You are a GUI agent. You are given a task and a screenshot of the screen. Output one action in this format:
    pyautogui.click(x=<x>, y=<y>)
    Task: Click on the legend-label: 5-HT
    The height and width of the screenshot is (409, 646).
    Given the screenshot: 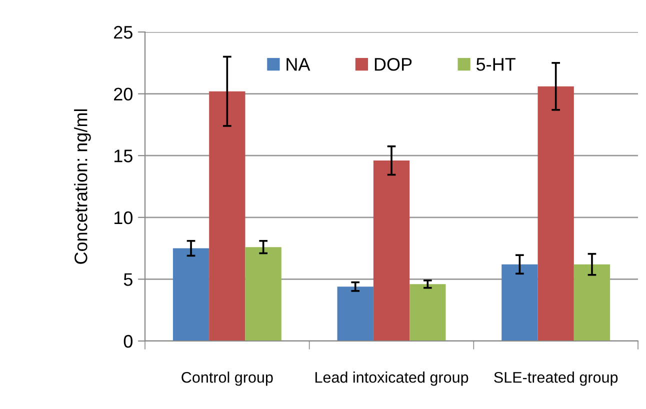 What is the action you would take?
    pyautogui.click(x=496, y=64)
    